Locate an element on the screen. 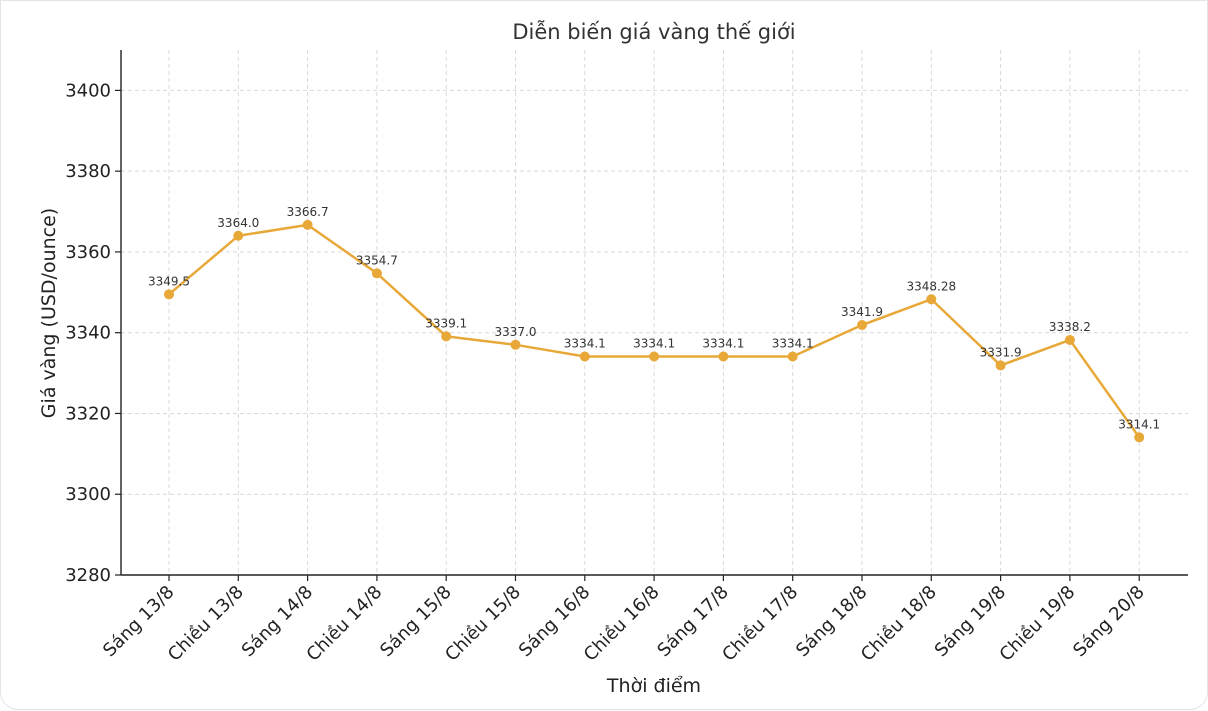 This screenshot has height=711, width=1208. x-tick-label: Chiều 17/8 is located at coordinates (760, 624).